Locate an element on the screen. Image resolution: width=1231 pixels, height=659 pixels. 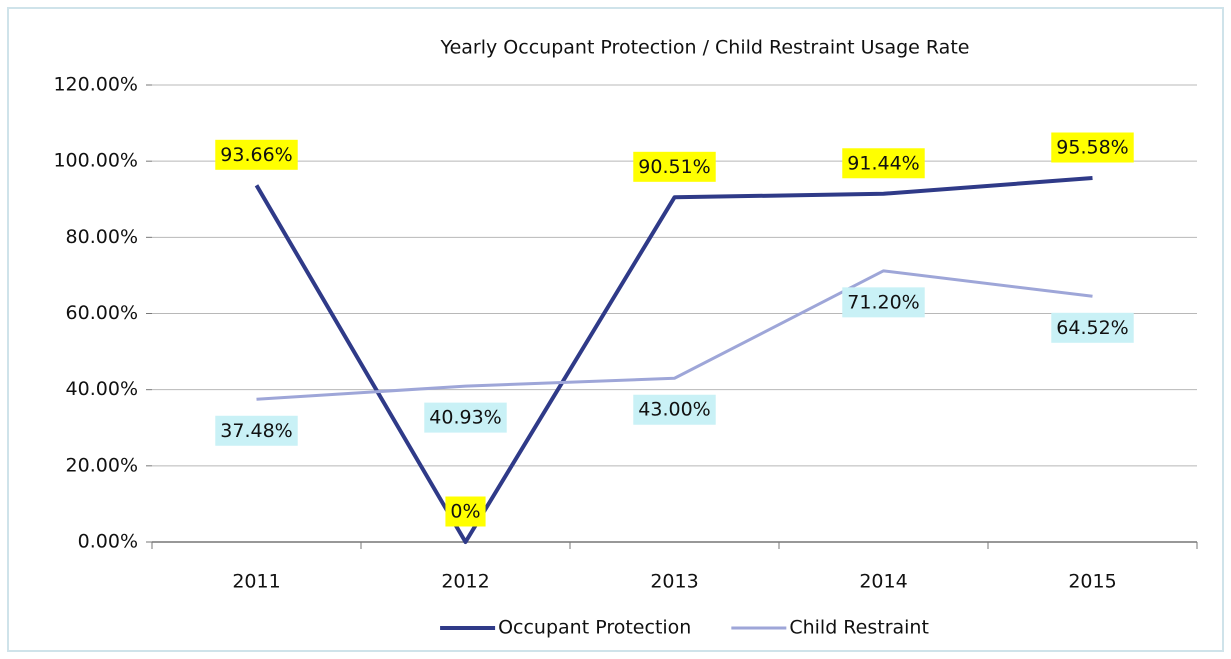
data-label-text: 0% is located at coordinates (465, 512).